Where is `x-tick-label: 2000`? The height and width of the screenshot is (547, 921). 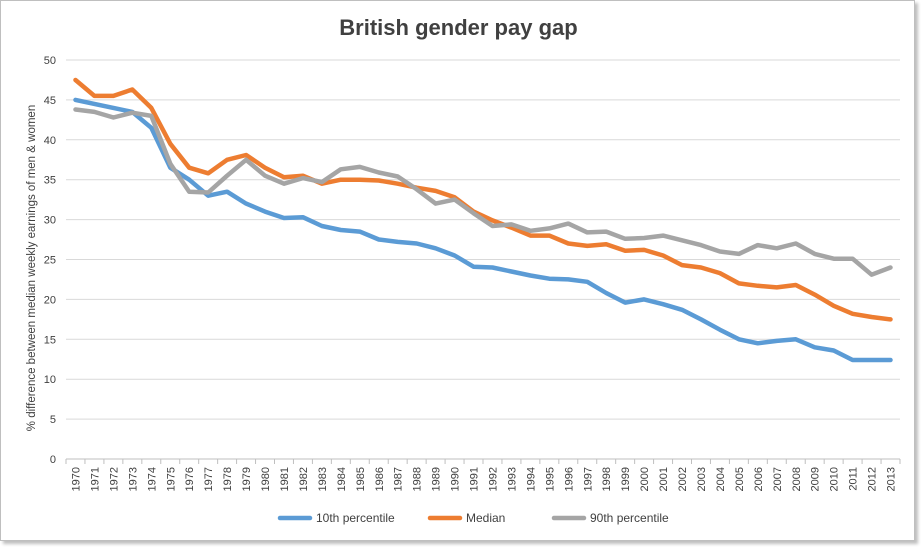
x-tick-label: 2000 is located at coordinates (645, 479).